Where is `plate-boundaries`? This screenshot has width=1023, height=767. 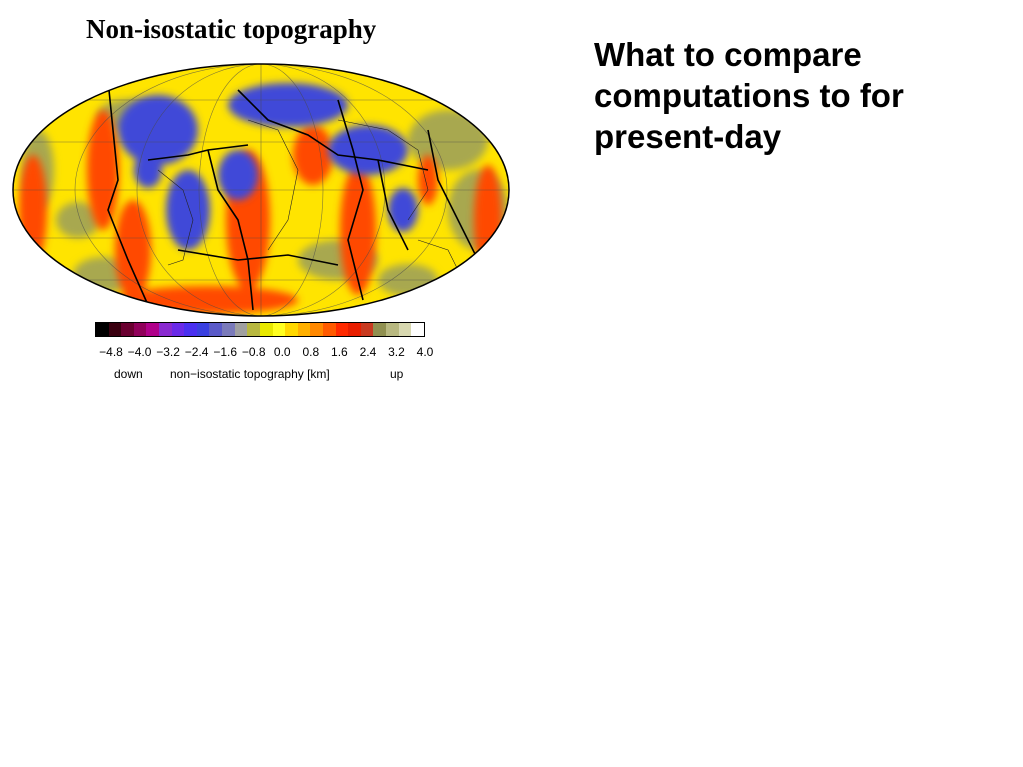
plate-boundaries is located at coordinates (293, 195).